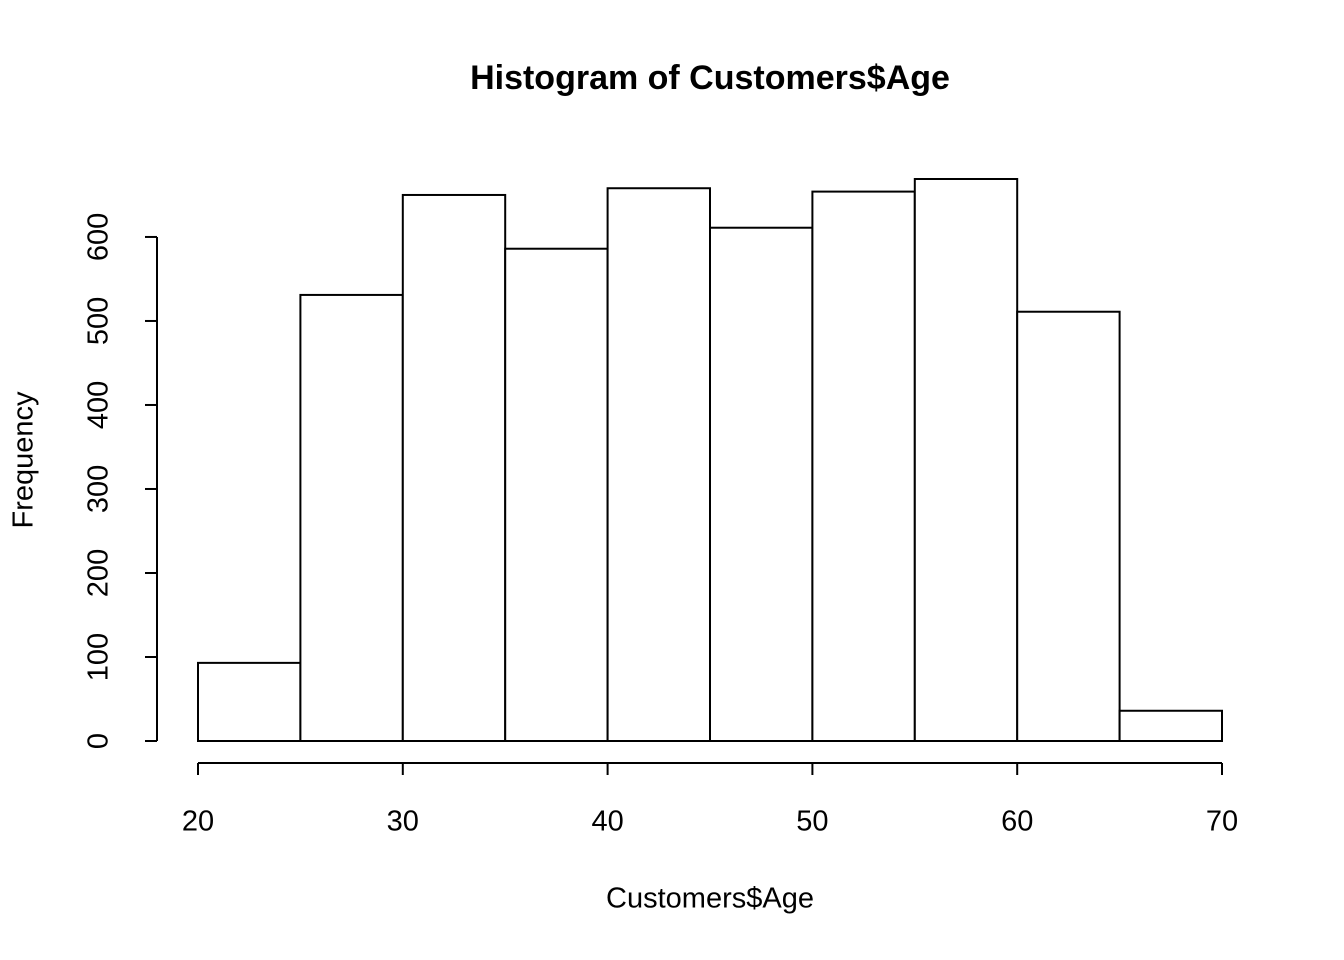  What do you see at coordinates (99, 573) in the screenshot?
I see `y-tick-label: 200` at bounding box center [99, 573].